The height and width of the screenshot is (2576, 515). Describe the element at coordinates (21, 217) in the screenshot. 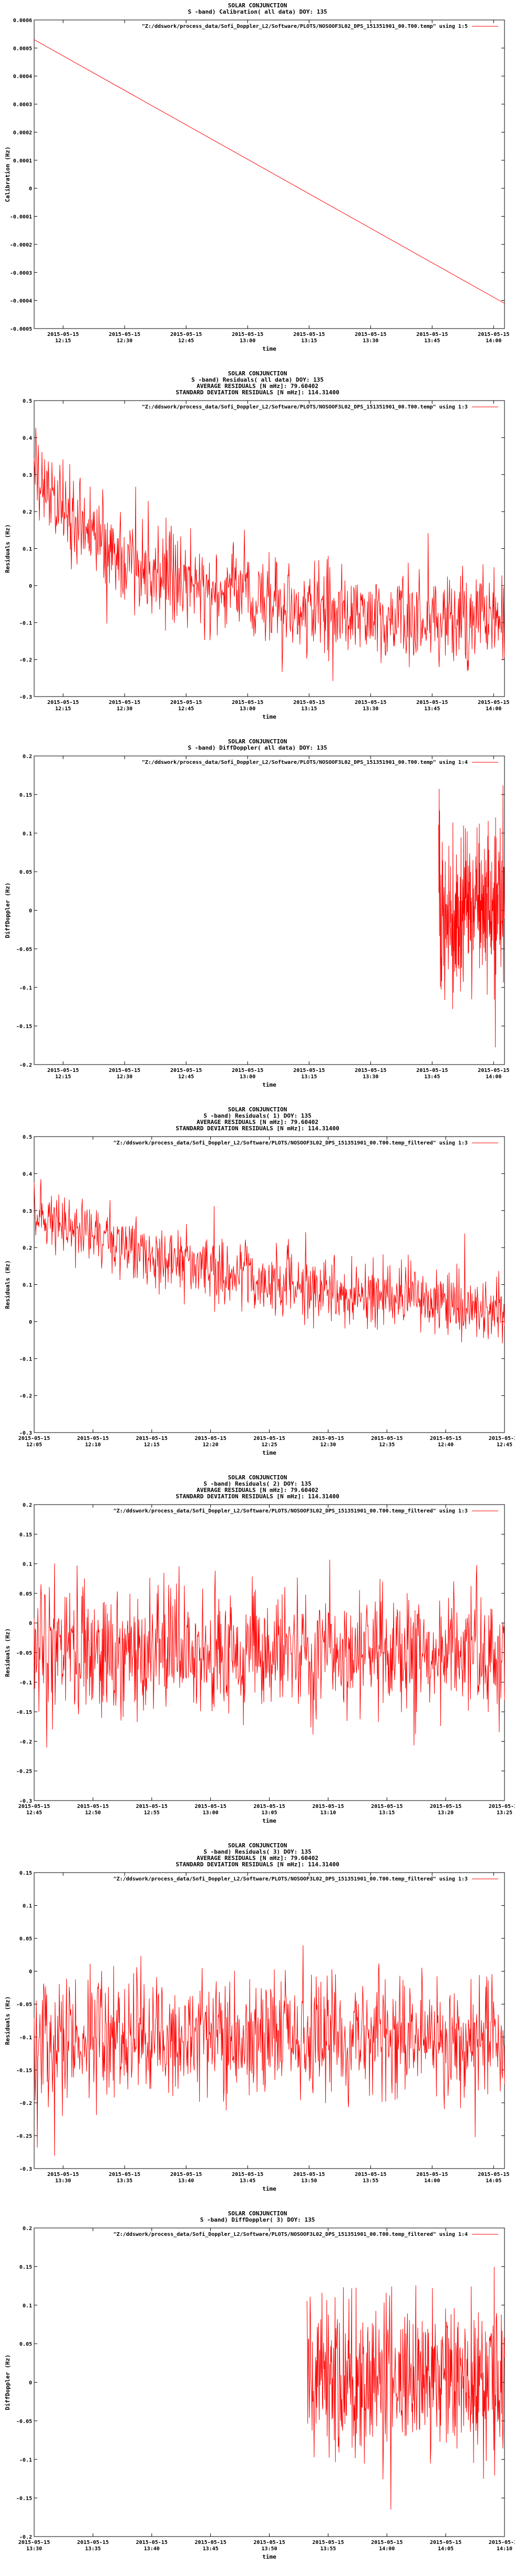

I see `y-tick-label: -0.0001` at that location.